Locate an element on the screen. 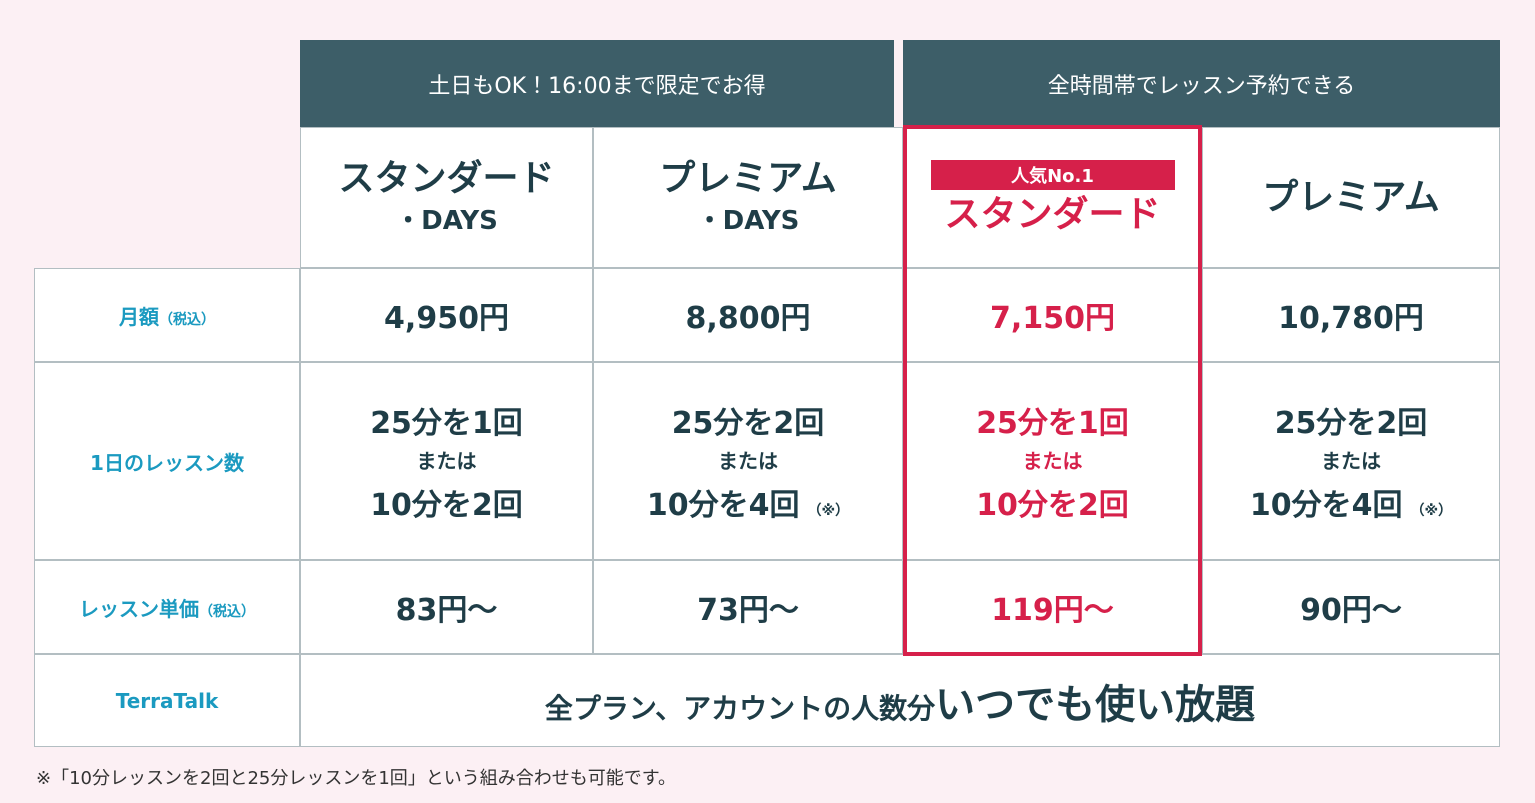 The image size is (1535, 803). row-label-text: 月額（税込） is located at coordinates (167, 315).